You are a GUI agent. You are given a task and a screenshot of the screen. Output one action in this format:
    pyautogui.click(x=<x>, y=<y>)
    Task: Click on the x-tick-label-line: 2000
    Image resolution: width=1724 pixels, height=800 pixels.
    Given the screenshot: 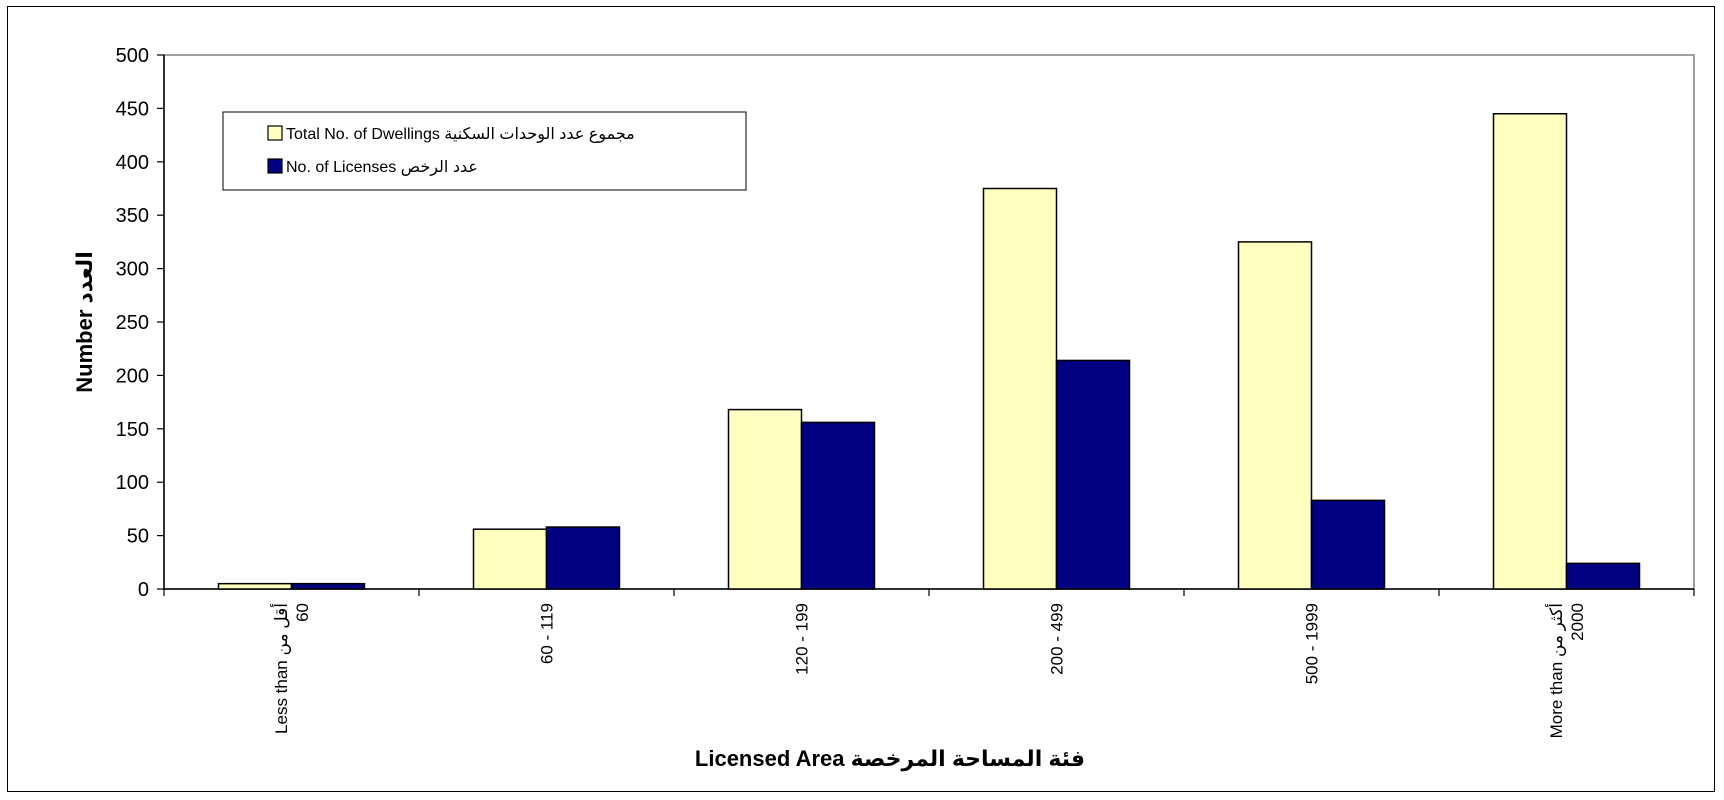 What is the action you would take?
    pyautogui.click(x=1577, y=622)
    